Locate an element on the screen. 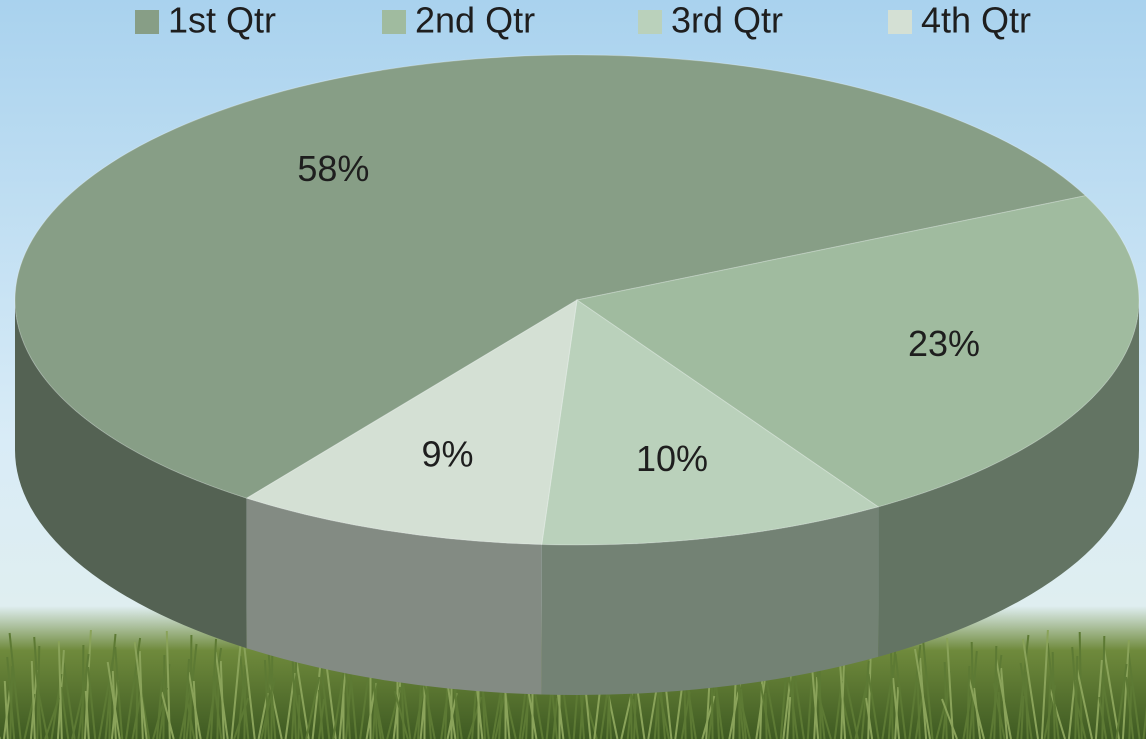 The height and width of the screenshot is (739, 1146). slice is located at coordinates (710, 422).